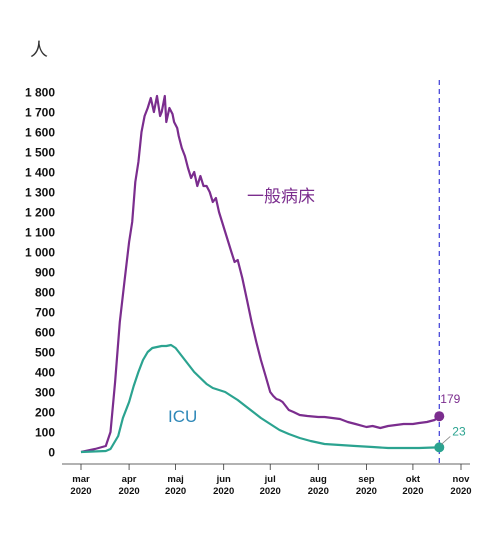  I want to click on x-tick-label-month: okt, so click(413, 479).